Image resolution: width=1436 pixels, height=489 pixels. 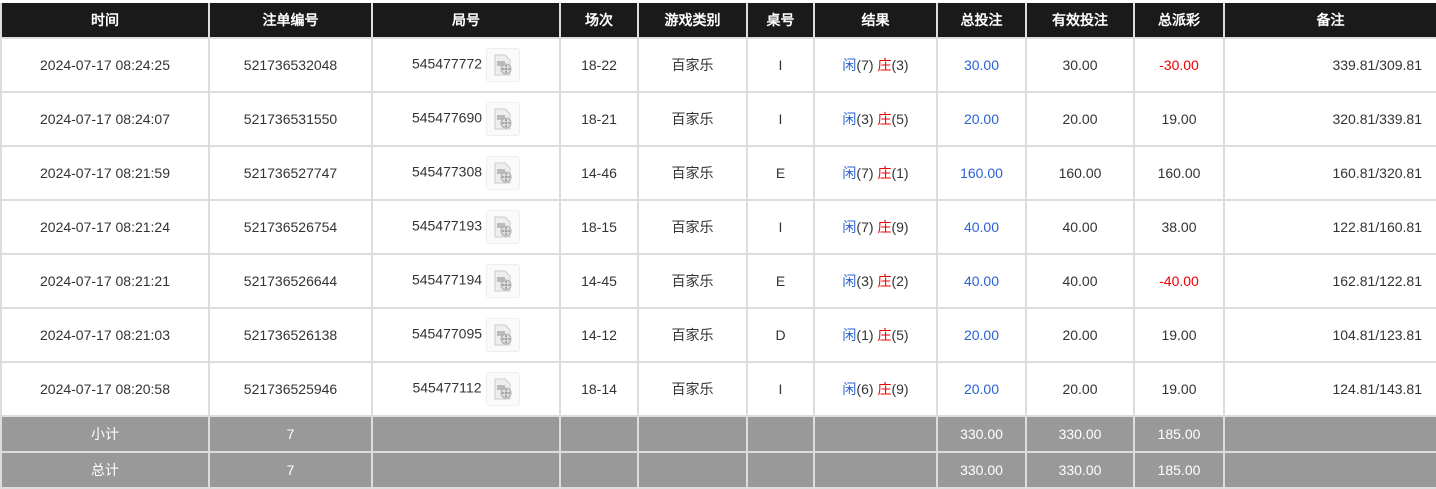 What do you see at coordinates (447, 225) in the screenshot?
I see `round-number: 545477193` at bounding box center [447, 225].